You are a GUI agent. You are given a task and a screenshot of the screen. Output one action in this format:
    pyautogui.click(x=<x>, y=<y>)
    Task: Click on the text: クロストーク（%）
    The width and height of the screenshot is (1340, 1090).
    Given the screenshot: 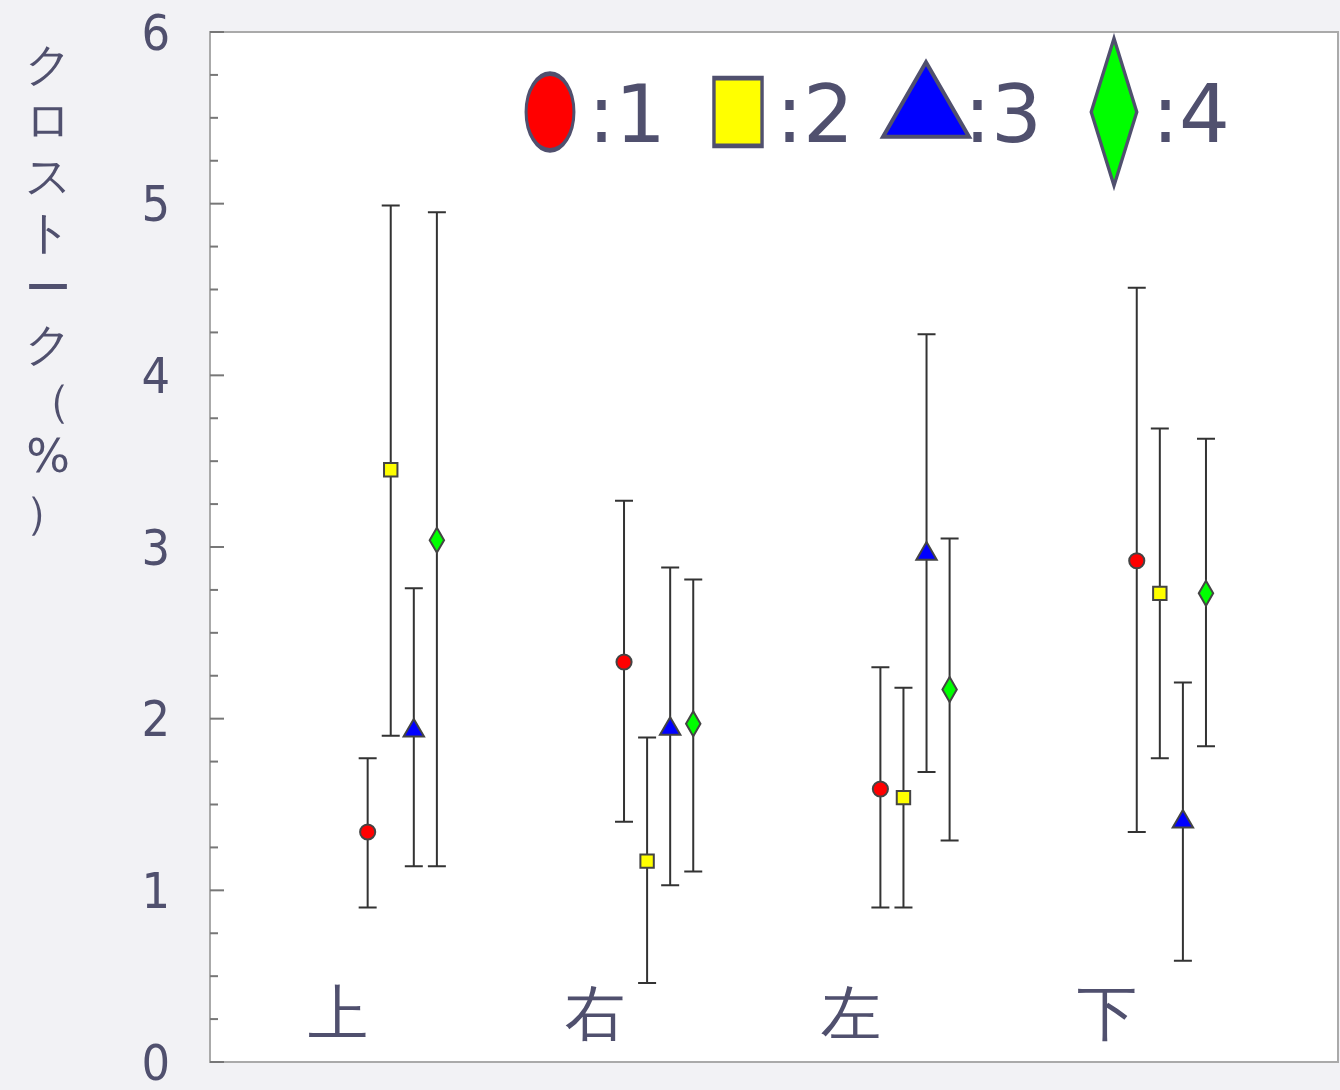 What is the action you would take?
    pyautogui.click(x=48, y=288)
    